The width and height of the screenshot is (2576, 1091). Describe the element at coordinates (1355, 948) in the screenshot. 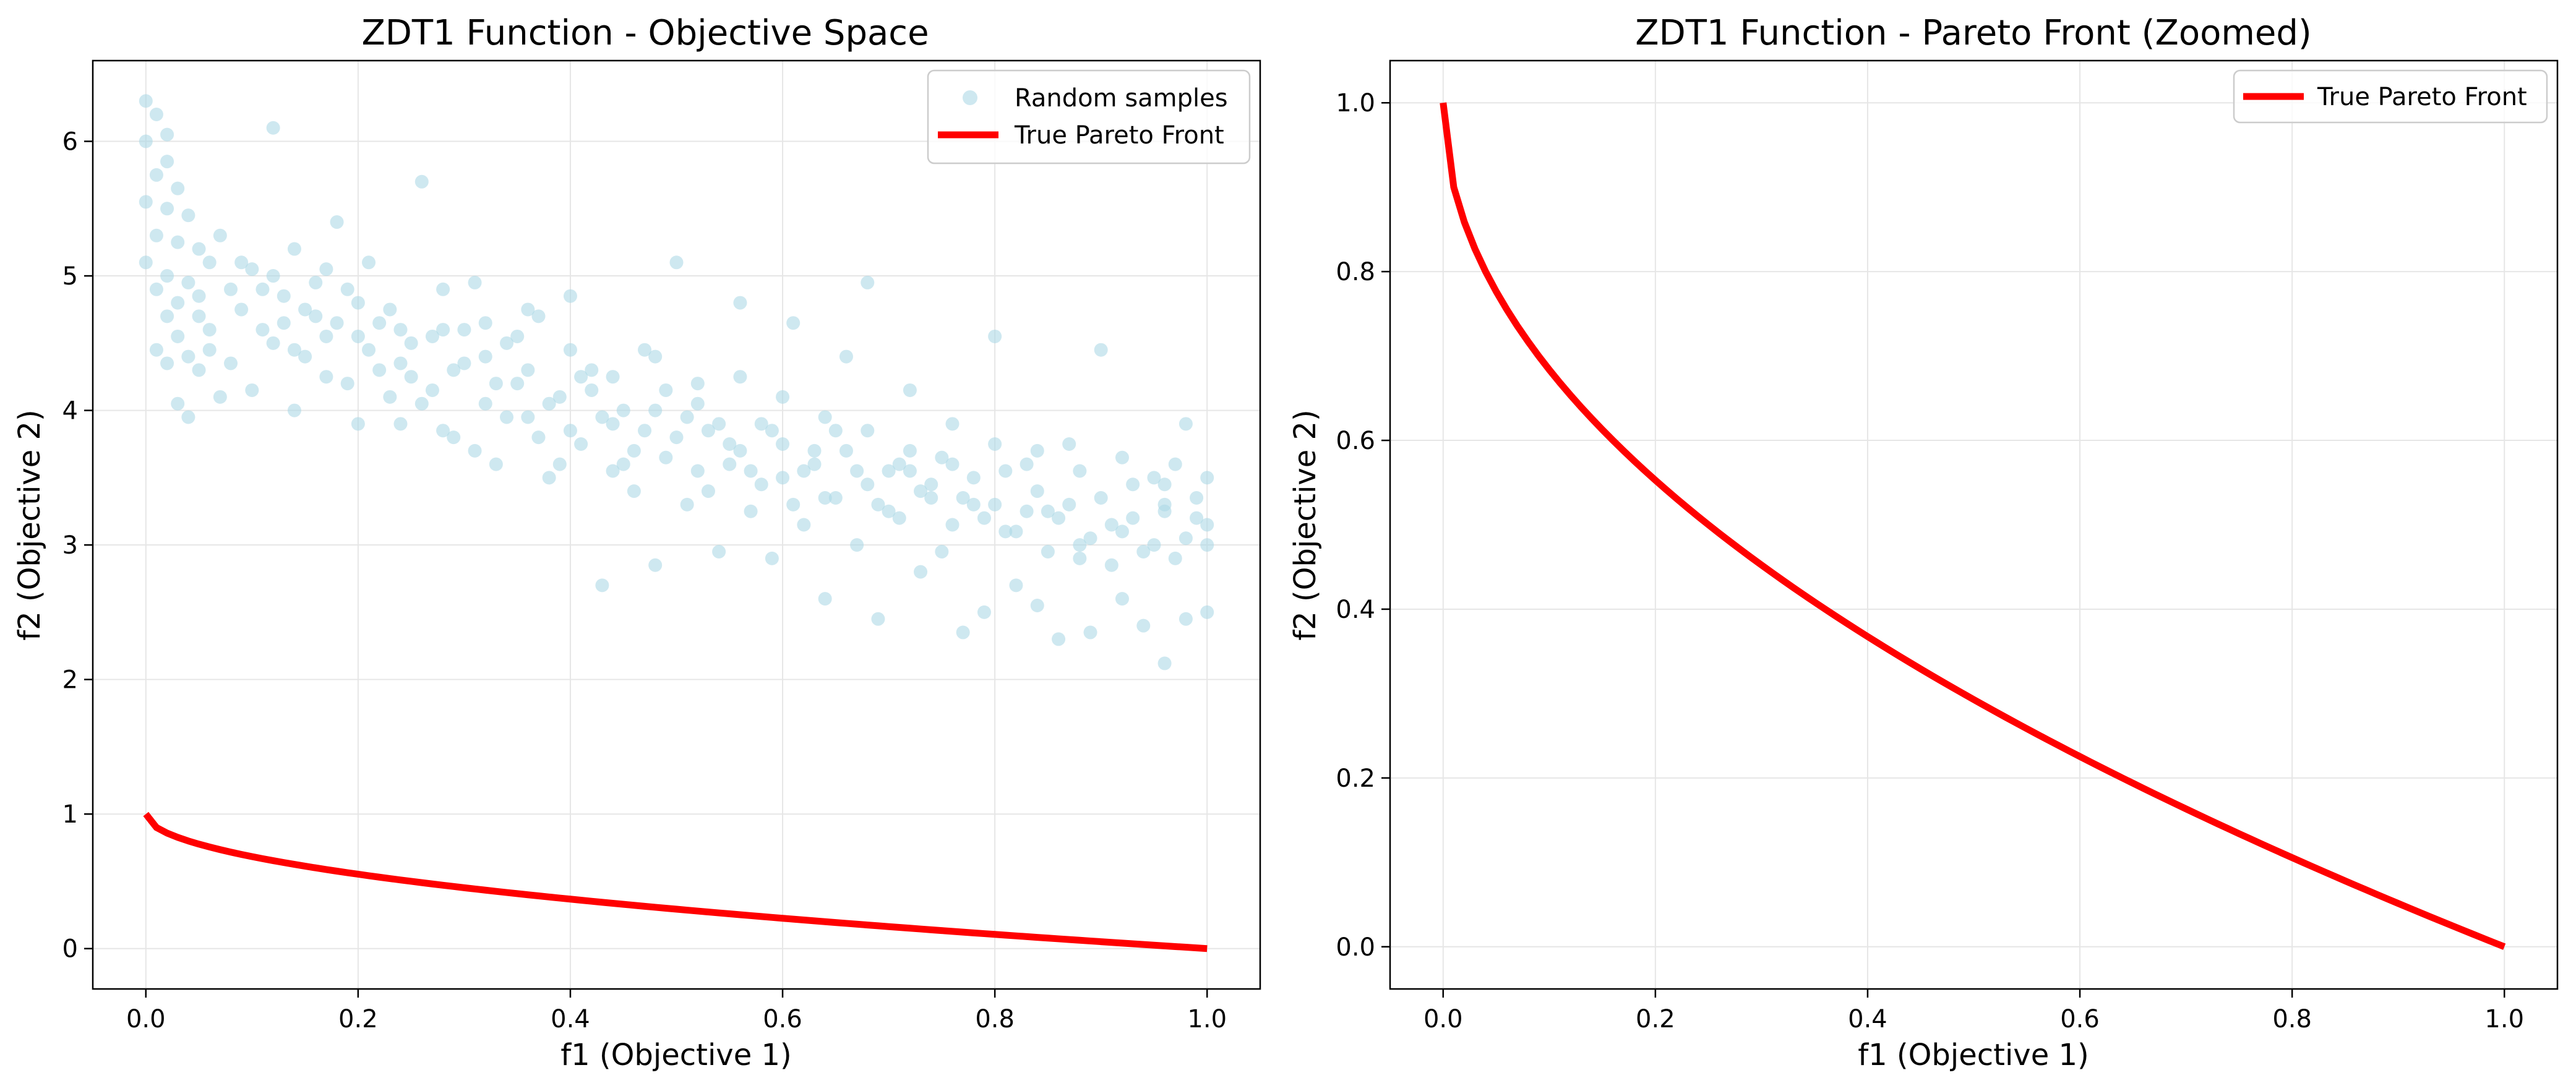

I see `y-tick-label: 0.0` at that location.